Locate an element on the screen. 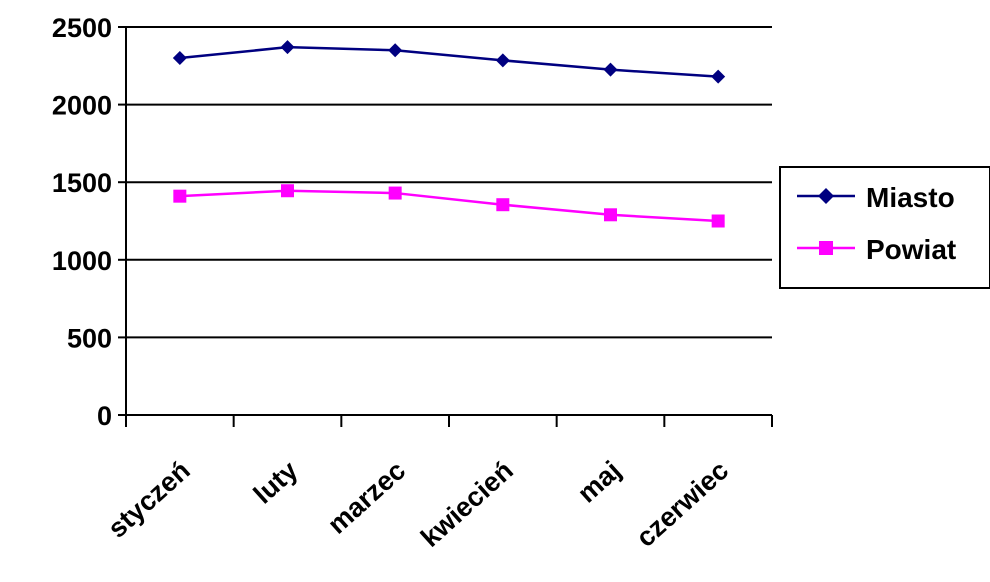 The width and height of the screenshot is (990, 582). series-line-miasto is located at coordinates (449, 61).